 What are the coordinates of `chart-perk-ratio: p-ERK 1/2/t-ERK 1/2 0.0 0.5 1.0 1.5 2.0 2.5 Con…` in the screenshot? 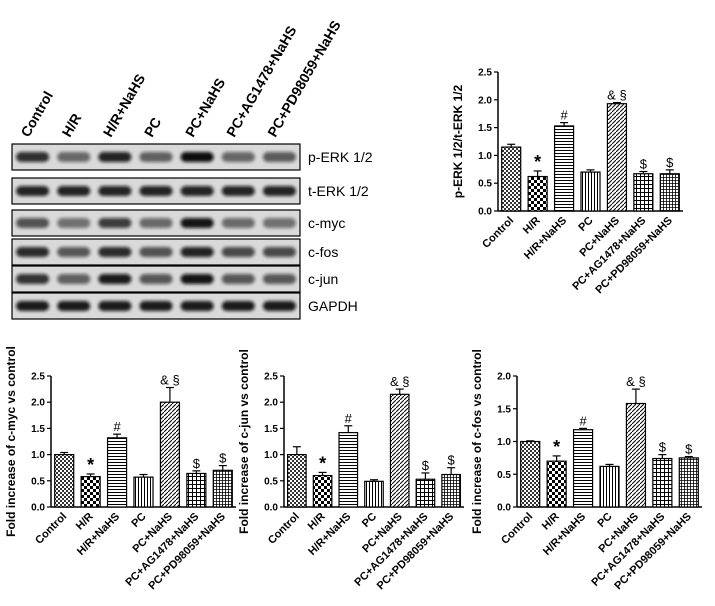 It's located at (567, 182).